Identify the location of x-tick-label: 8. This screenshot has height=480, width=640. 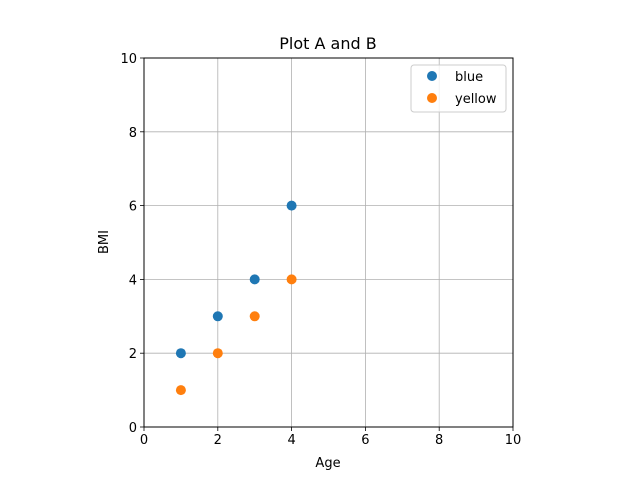
(439, 440).